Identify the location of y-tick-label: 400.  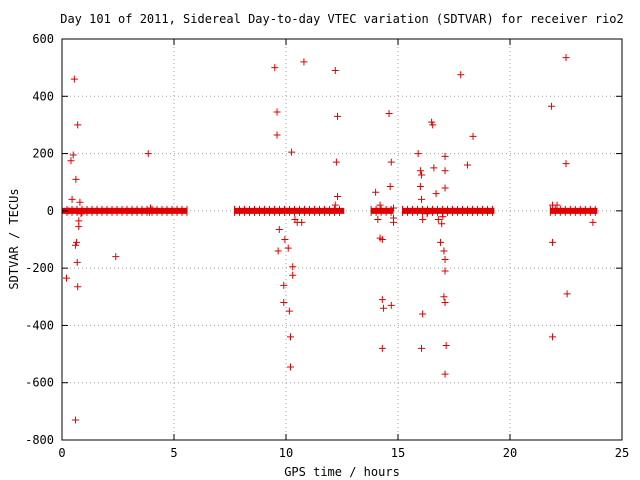
(43, 96).